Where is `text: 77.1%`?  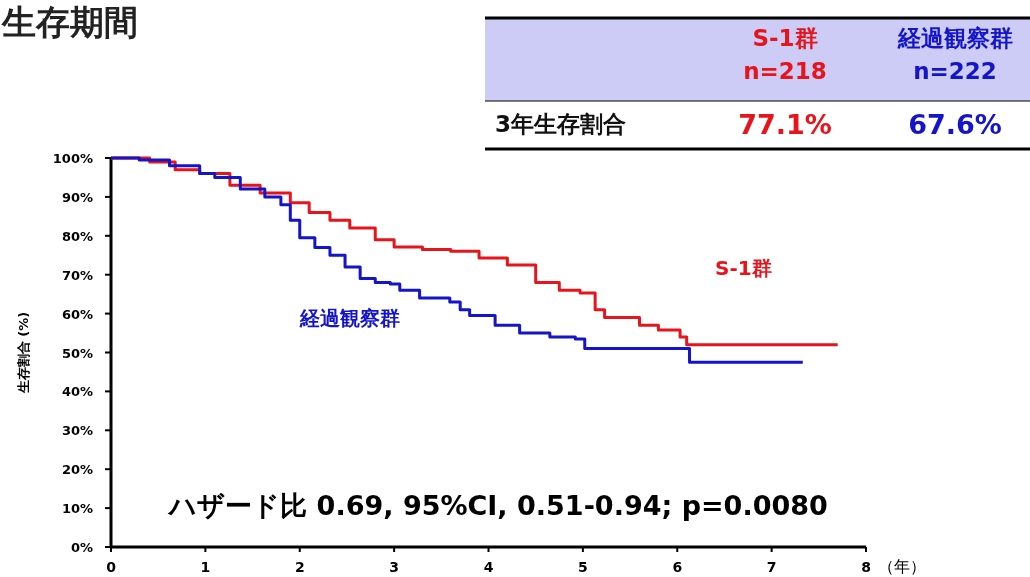 text: 77.1% is located at coordinates (785, 124).